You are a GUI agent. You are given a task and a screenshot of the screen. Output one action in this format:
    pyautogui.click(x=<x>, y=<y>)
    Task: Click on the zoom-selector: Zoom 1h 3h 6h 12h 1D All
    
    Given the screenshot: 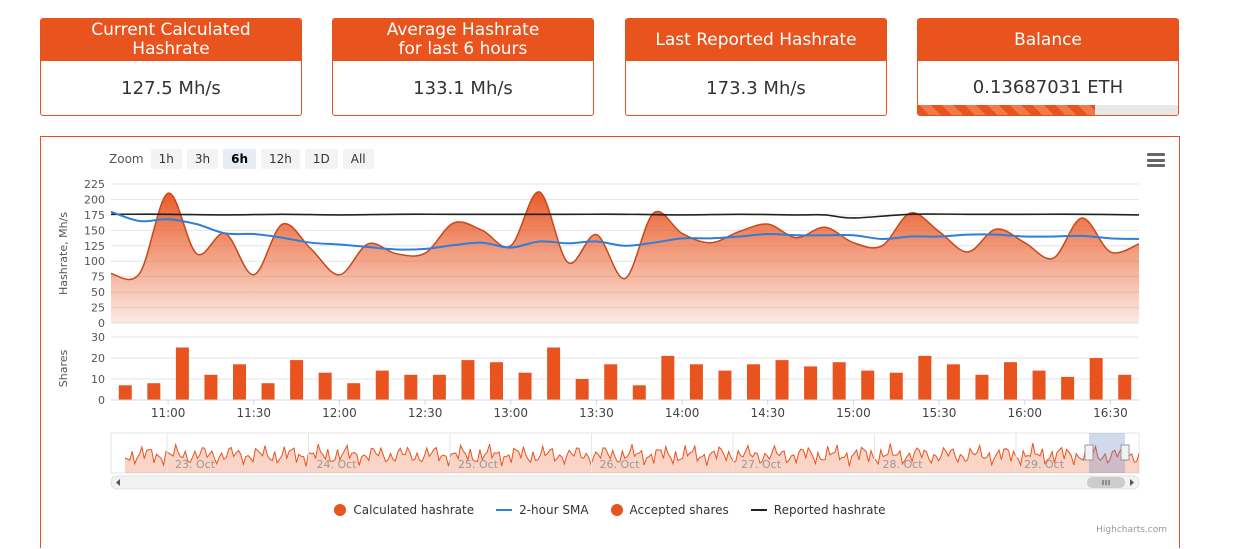 What is the action you would take?
    pyautogui.click(x=241, y=159)
    